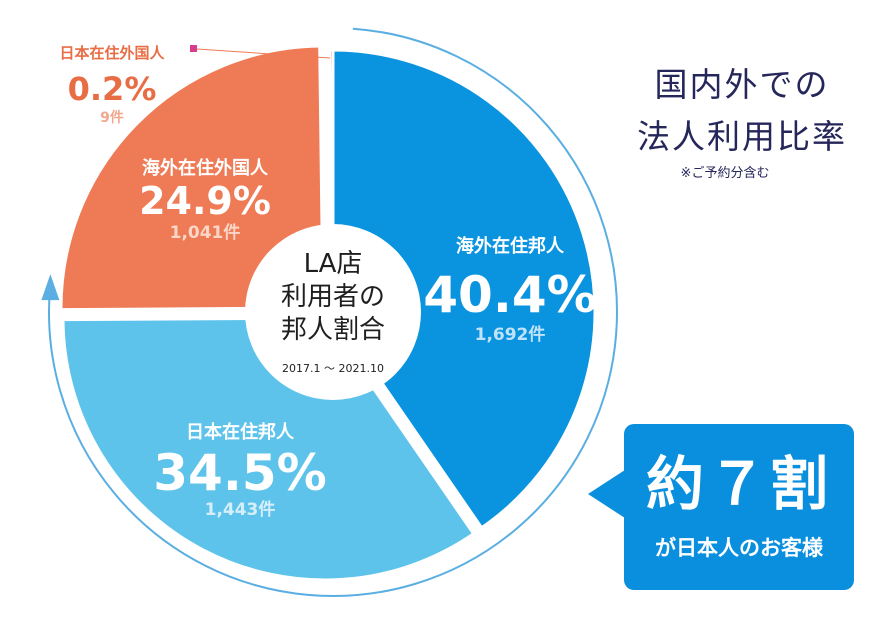  I want to click on callout-sub: が日本人のお客様, so click(739, 548).